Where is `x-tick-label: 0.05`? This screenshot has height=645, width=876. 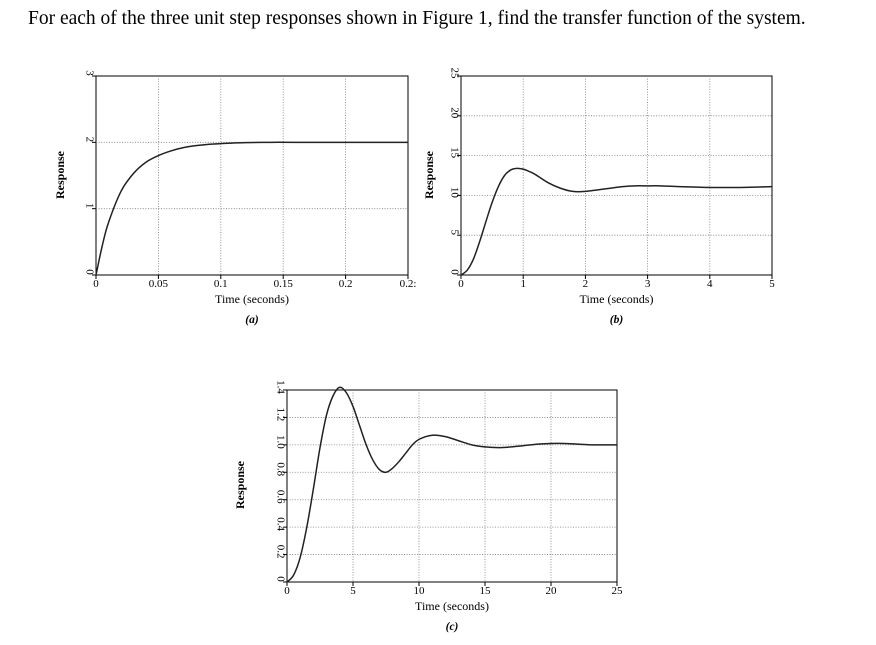
x-tick-label: 0.05 is located at coordinates (159, 284).